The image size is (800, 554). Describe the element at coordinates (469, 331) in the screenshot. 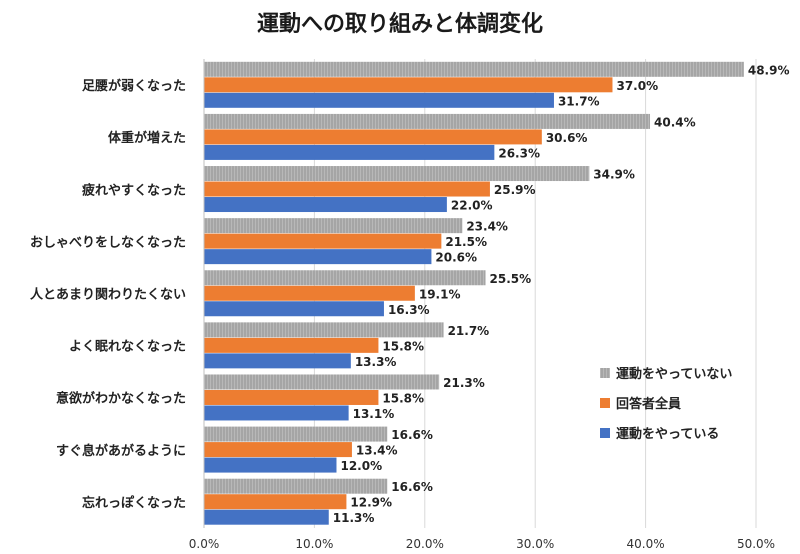

I see `data-label: 21.7%` at that location.